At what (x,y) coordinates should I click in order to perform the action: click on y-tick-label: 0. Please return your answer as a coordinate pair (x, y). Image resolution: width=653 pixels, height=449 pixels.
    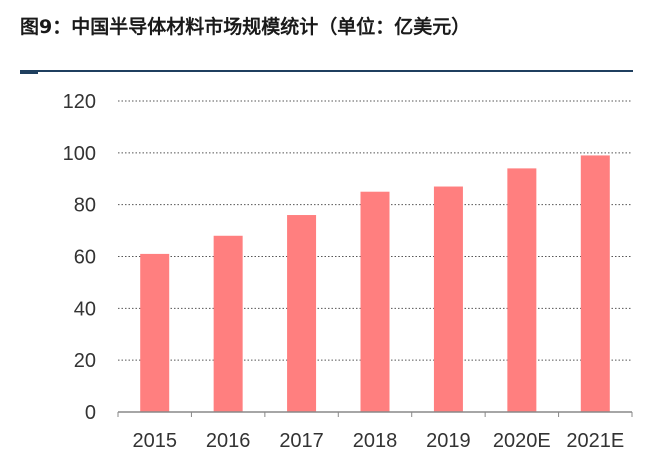
    Looking at the image, I should click on (90, 413).